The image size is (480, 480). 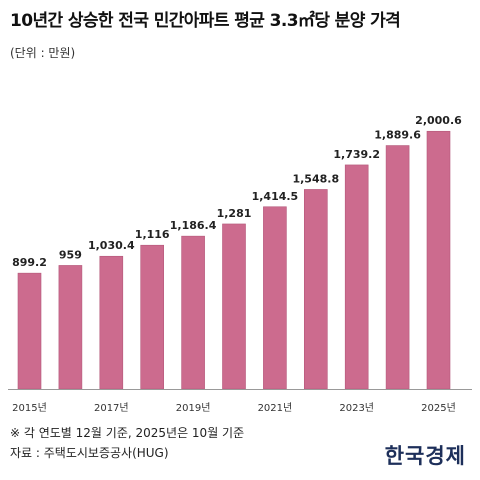 What do you see at coordinates (397, 135) in the screenshot?
I see `data-label-2024: 1,889.6` at bounding box center [397, 135].